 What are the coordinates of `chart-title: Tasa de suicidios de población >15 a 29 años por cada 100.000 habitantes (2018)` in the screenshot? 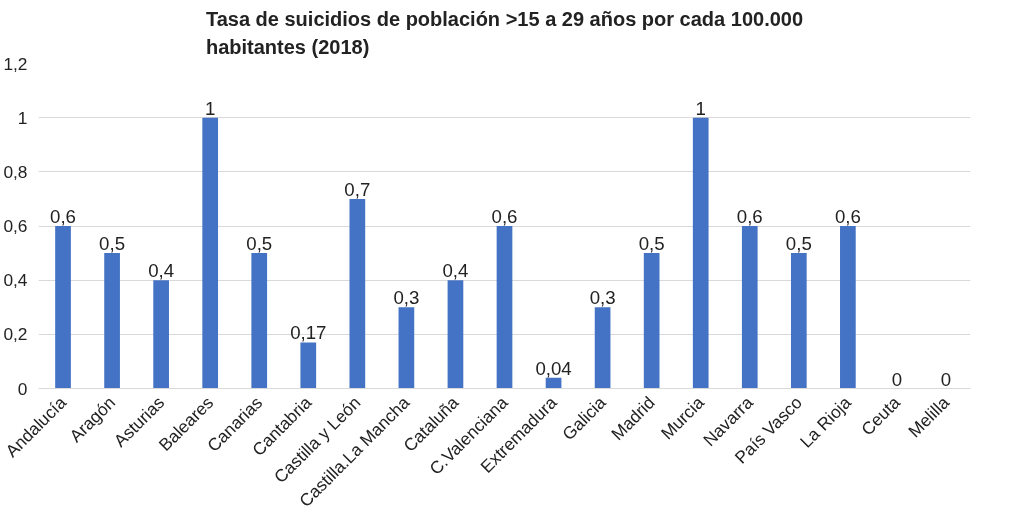 It's located at (504, 33).